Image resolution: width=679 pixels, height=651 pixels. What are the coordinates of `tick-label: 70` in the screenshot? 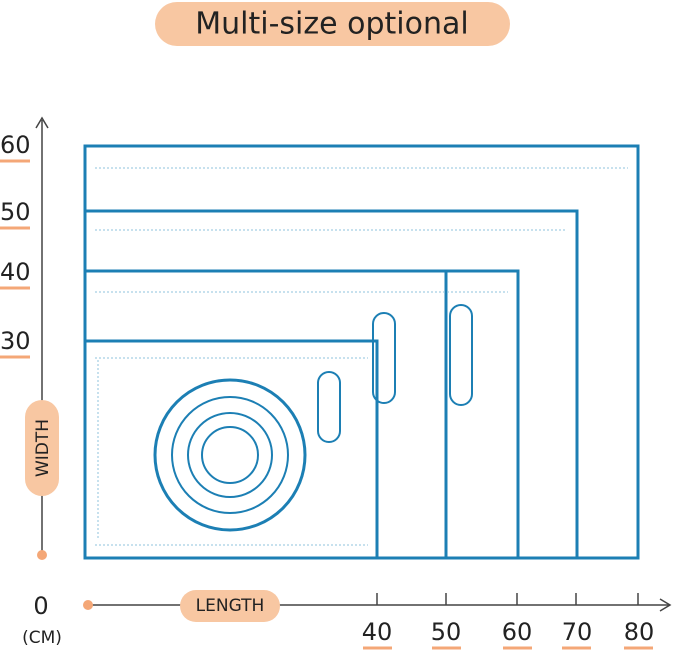 It's located at (577, 632).